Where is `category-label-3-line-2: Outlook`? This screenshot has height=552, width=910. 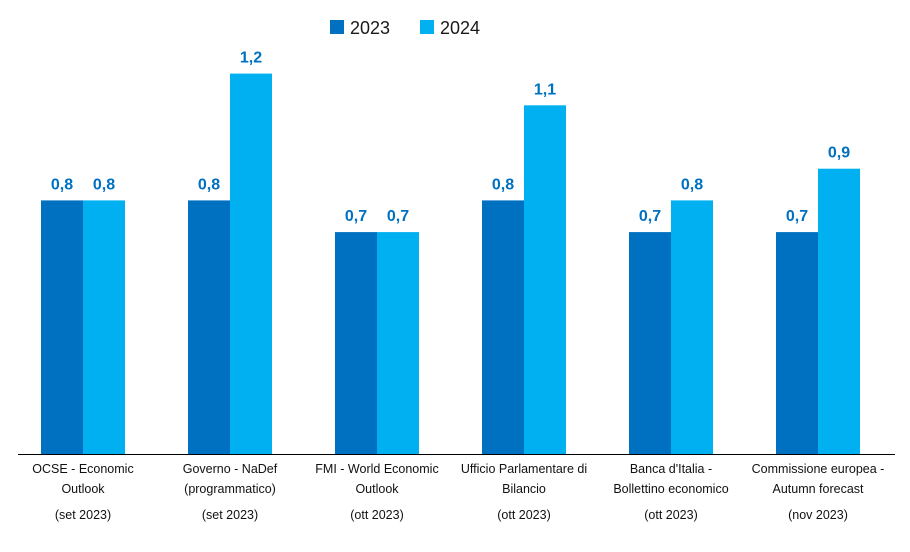
category-label-3-line-2: Outlook is located at coordinates (377, 489).